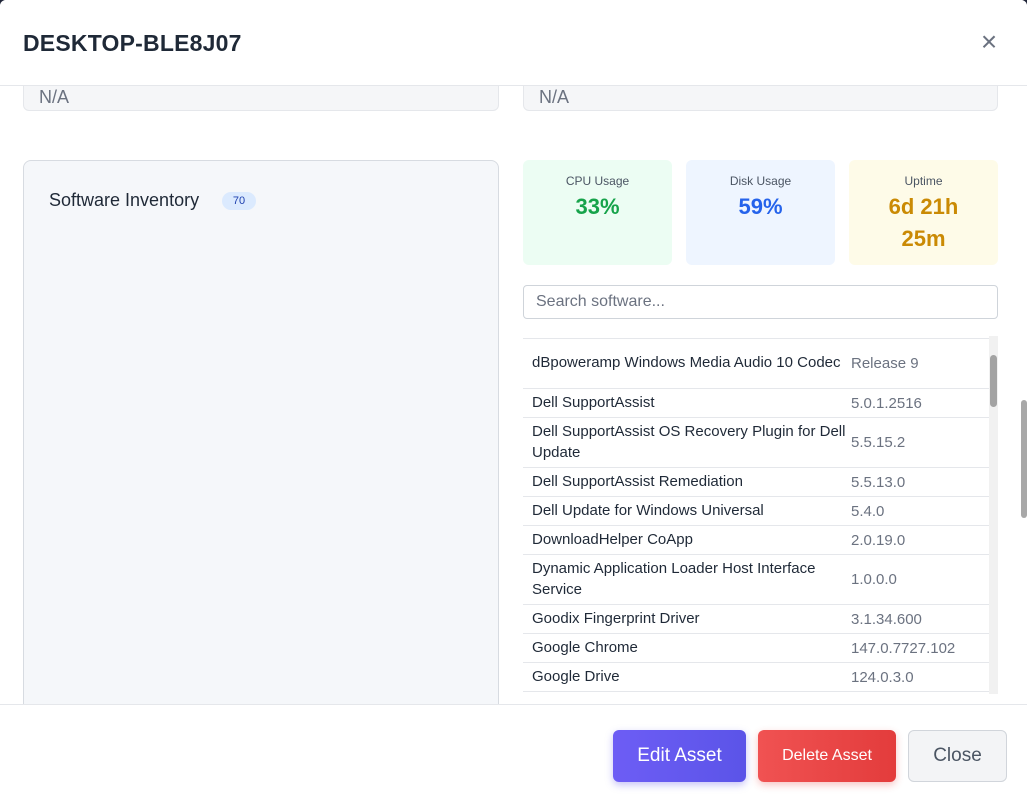 The width and height of the screenshot is (1027, 800). Describe the element at coordinates (756, 482) in the screenshot. I see `software-row: Dell SupportAssist Remediation 5.5.13.0` at that location.